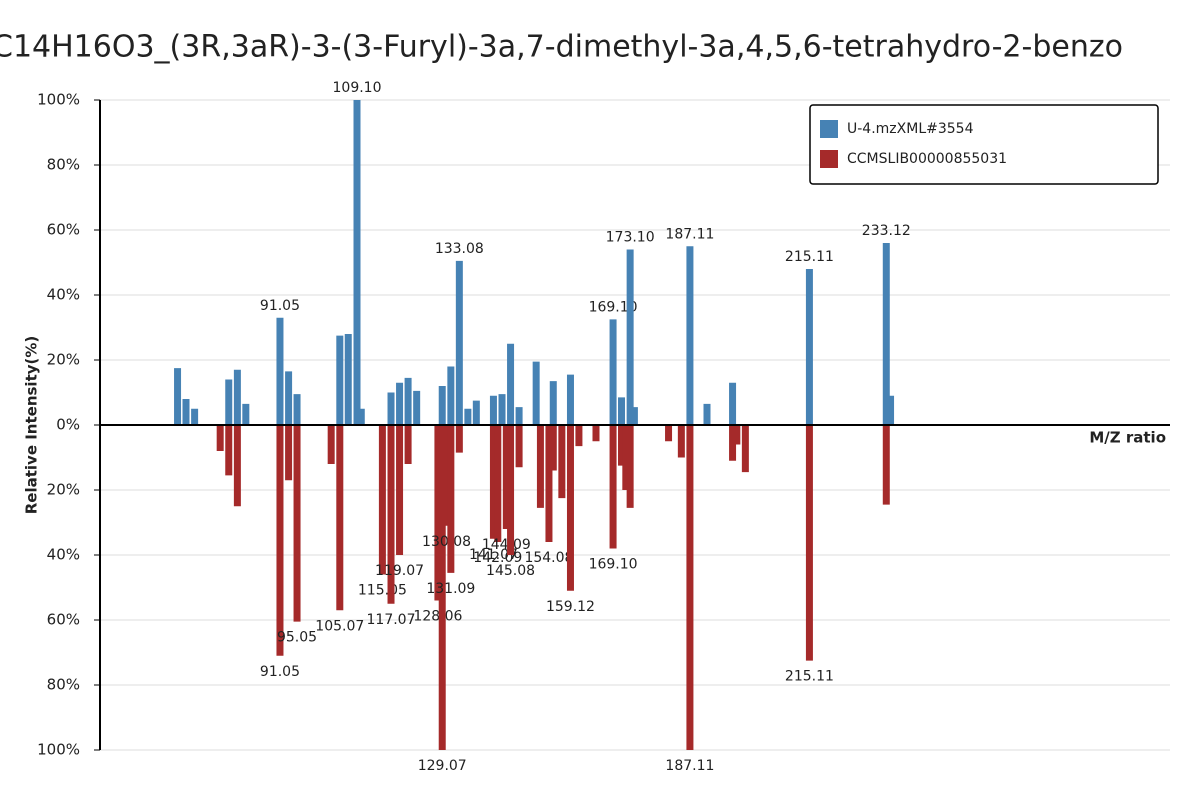 The image size is (1200, 800). What do you see at coordinates (68, 425) in the screenshot?
I see `y-tick-label: 0%` at bounding box center [68, 425].